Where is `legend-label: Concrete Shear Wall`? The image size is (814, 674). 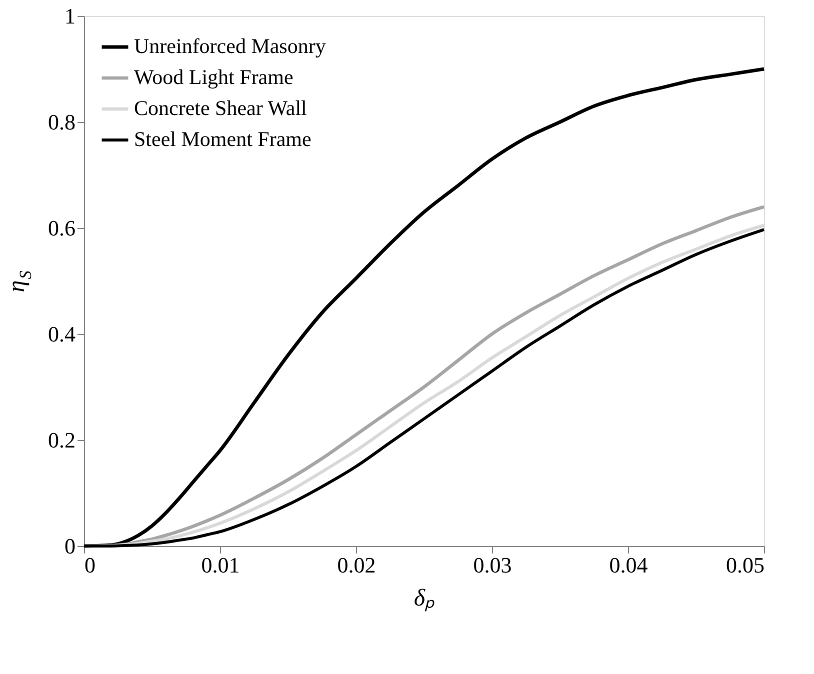
legend-label: Concrete Shear Wall is located at coordinates (221, 108).